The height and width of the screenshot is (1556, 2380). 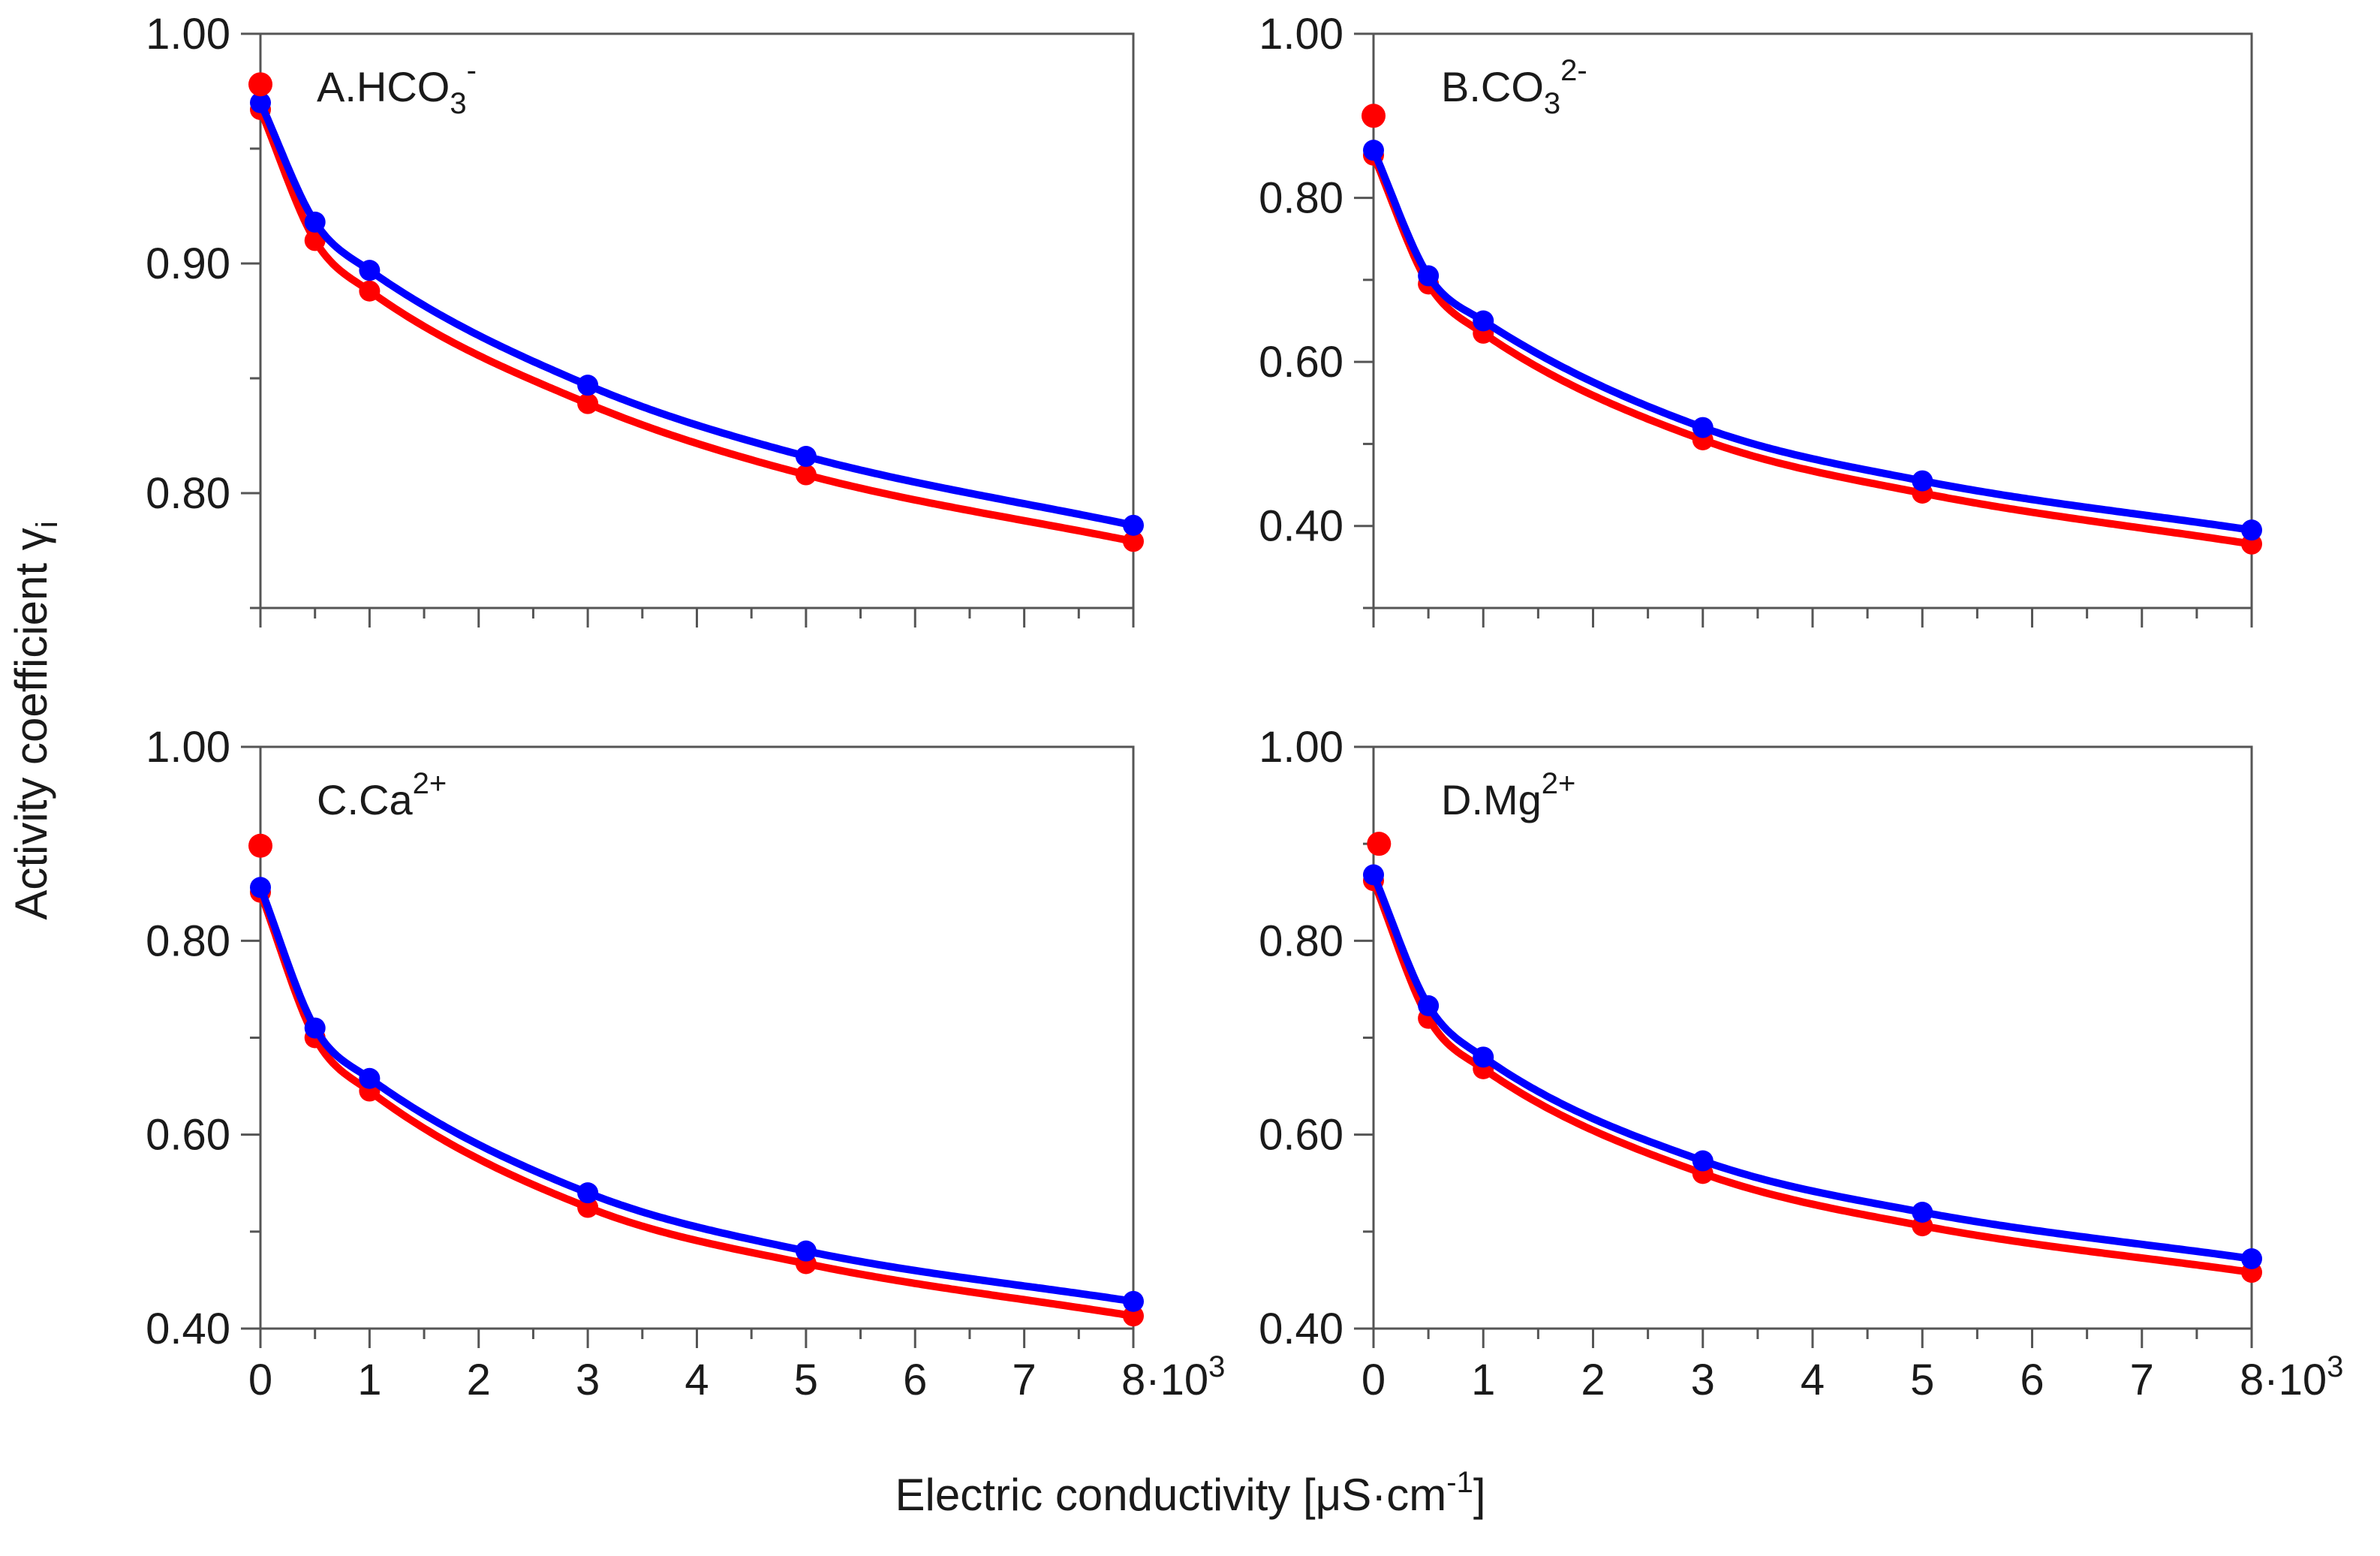 What do you see at coordinates (1176, 1380) in the screenshot?
I see `x-exponent-suffix: ·10` at bounding box center [1176, 1380].